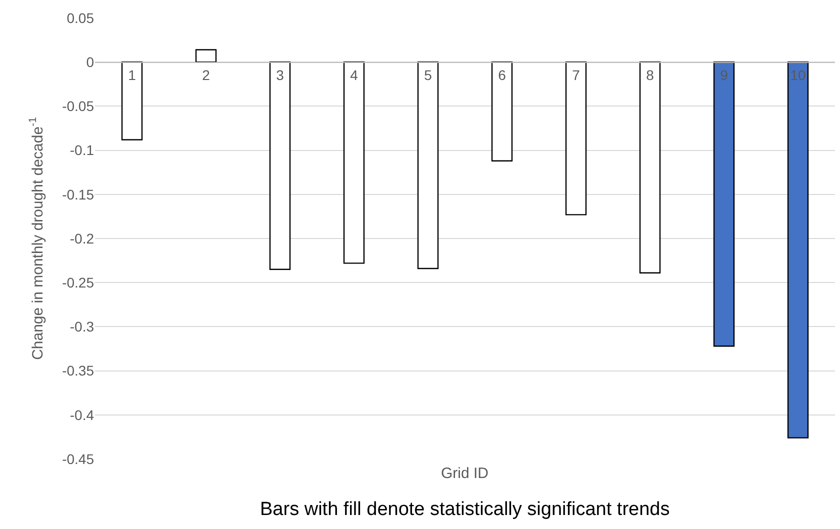  Describe the element at coordinates (724, 74) in the screenshot. I see `x-tick-label: 9` at that location.